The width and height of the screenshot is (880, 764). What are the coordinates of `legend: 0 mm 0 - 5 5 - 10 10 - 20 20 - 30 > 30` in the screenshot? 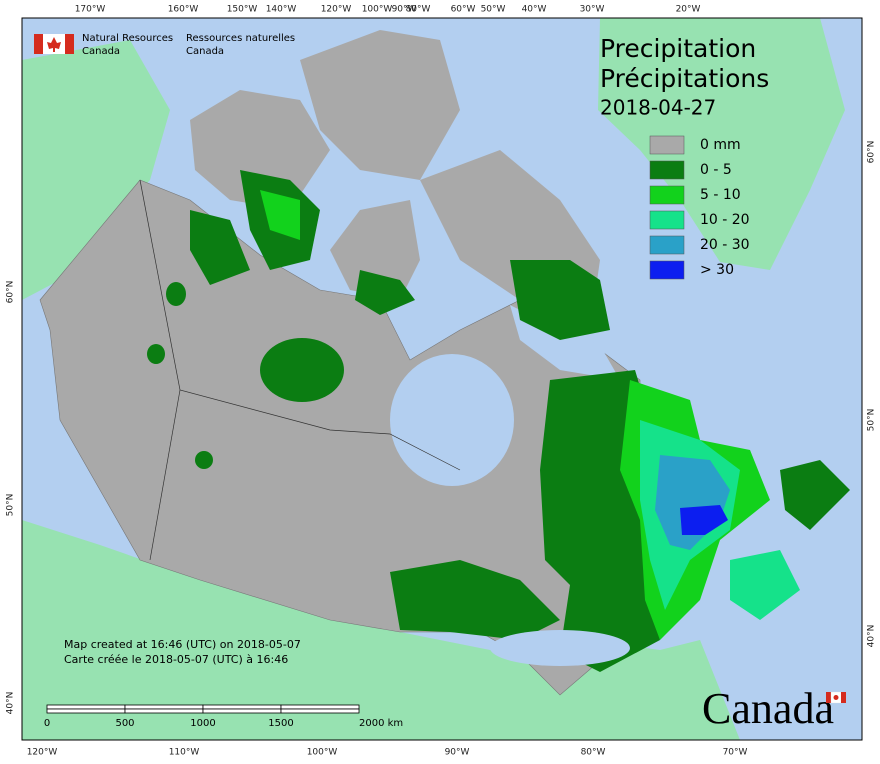 It's located at (699, 207).